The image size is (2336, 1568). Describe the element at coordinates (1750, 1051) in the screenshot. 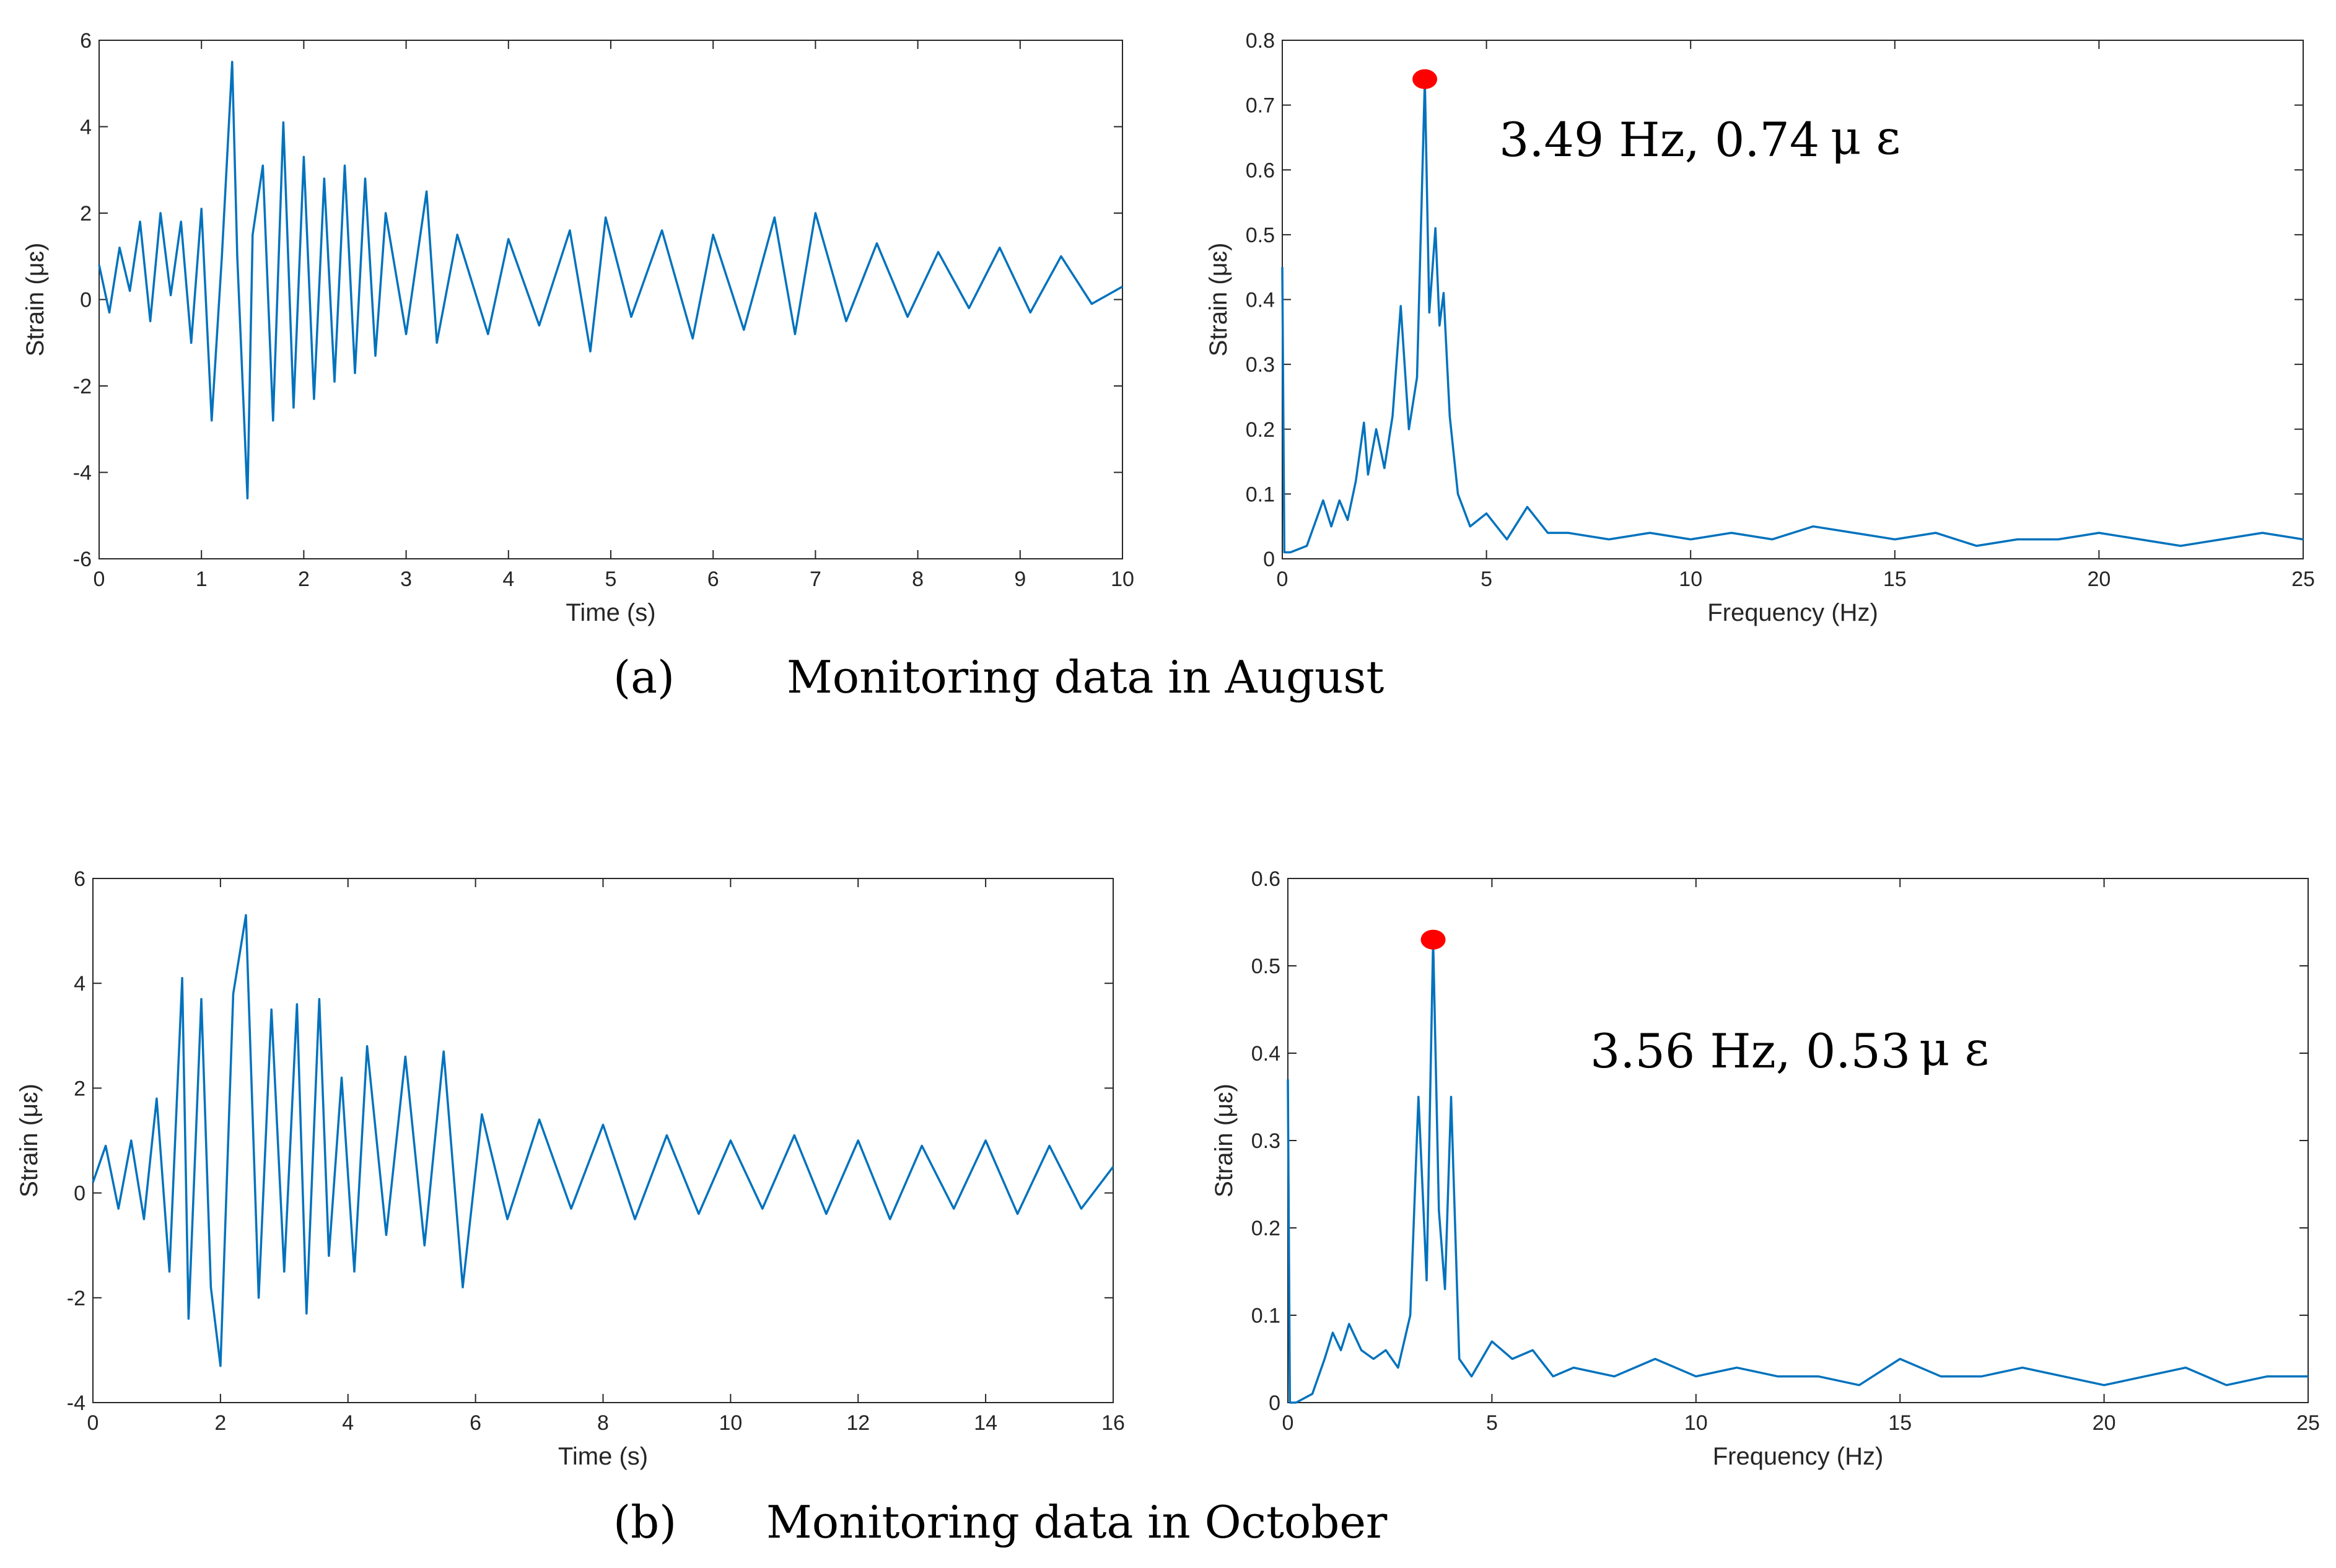

I see `annotation-b-value: 3.56 Hz, 0.53` at that location.